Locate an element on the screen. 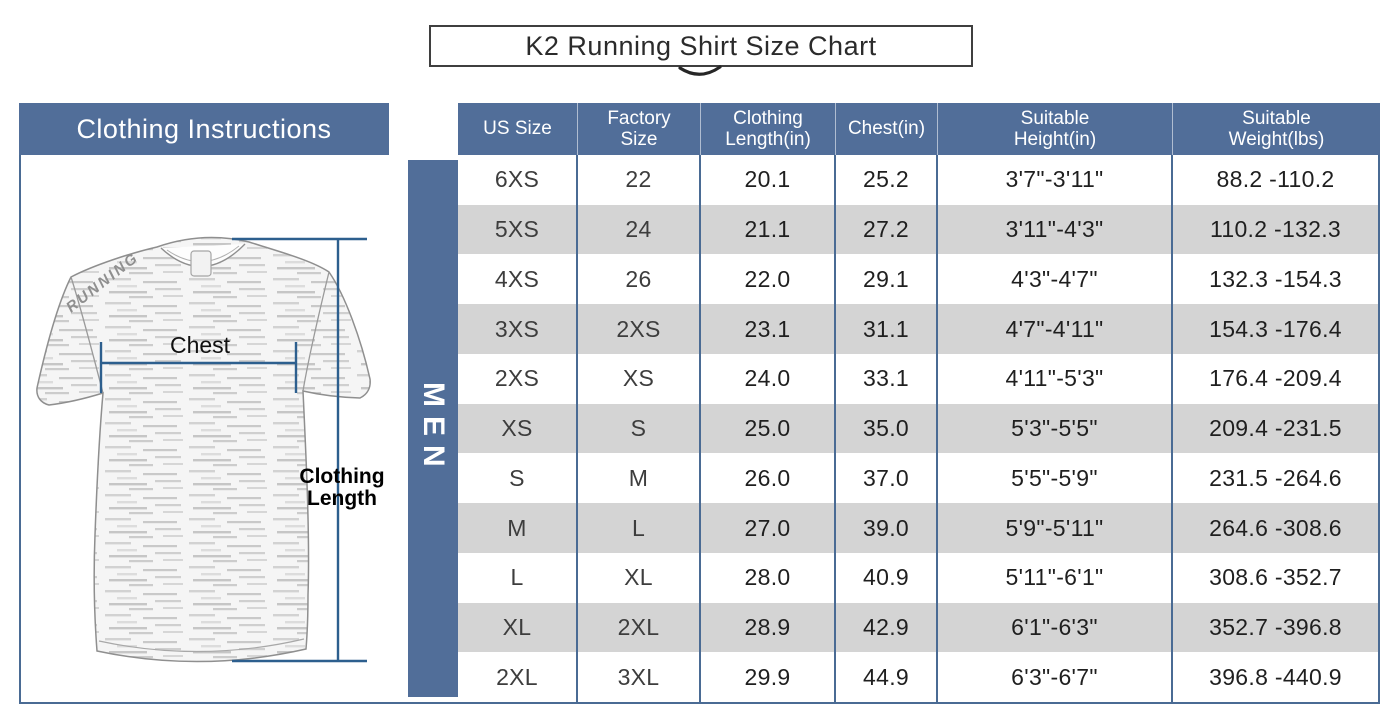  table-cell: 209.4 -231.5 is located at coordinates (1276, 428).